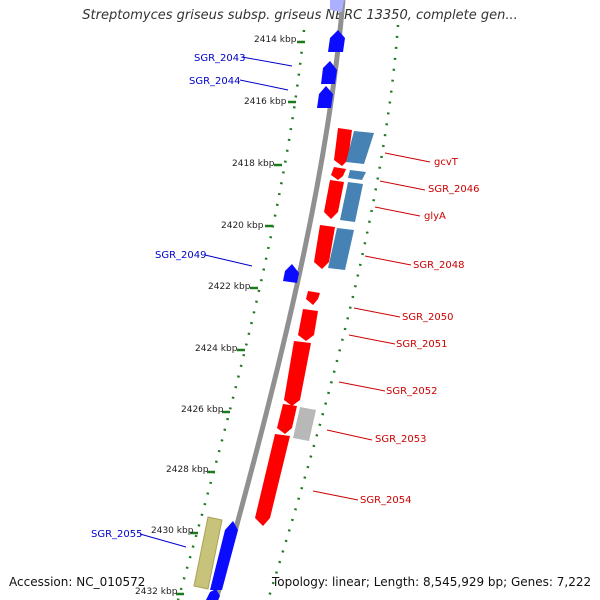 This screenshot has height=600, width=600. I want to click on gene-label: SGR_2048, so click(439, 265).